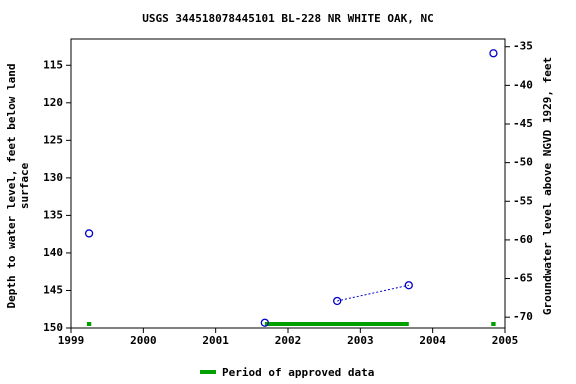 The image size is (576, 384). What do you see at coordinates (53, 214) in the screenshot?
I see `y-tick-label: 135` at bounding box center [53, 214].